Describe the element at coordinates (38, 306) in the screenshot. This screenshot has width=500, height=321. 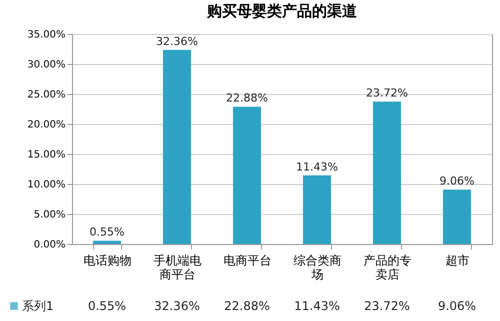
I see `legend-label: 系列1` at that location.